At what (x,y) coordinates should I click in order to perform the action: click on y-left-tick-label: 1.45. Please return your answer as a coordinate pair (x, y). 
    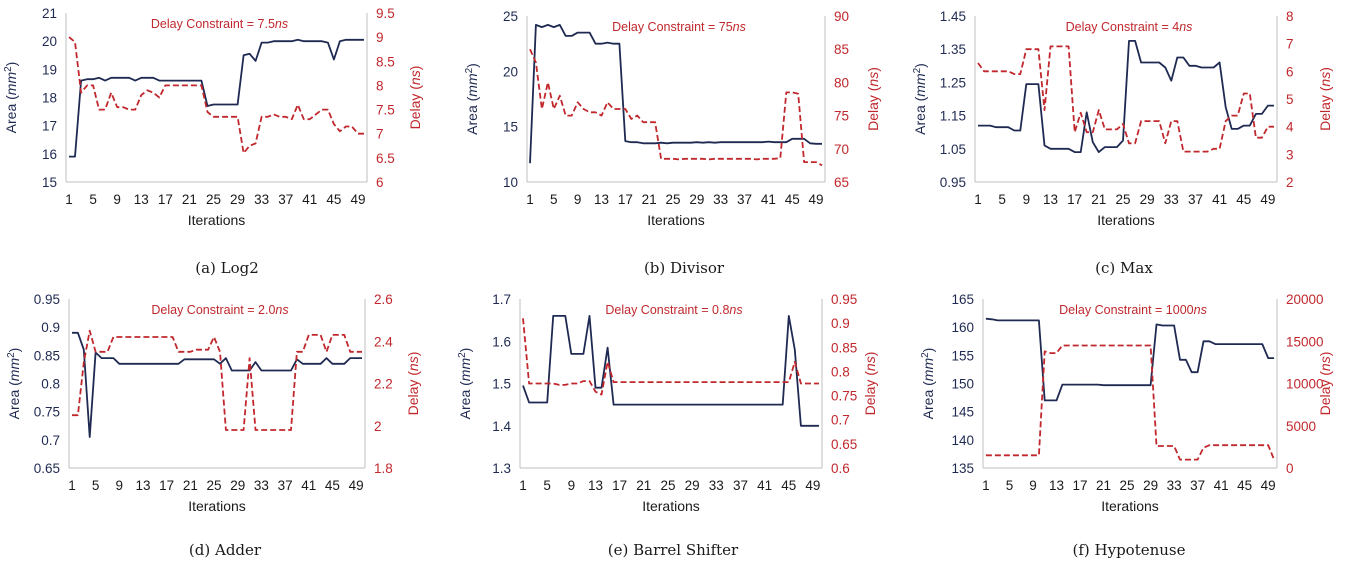
    Looking at the image, I should click on (953, 16).